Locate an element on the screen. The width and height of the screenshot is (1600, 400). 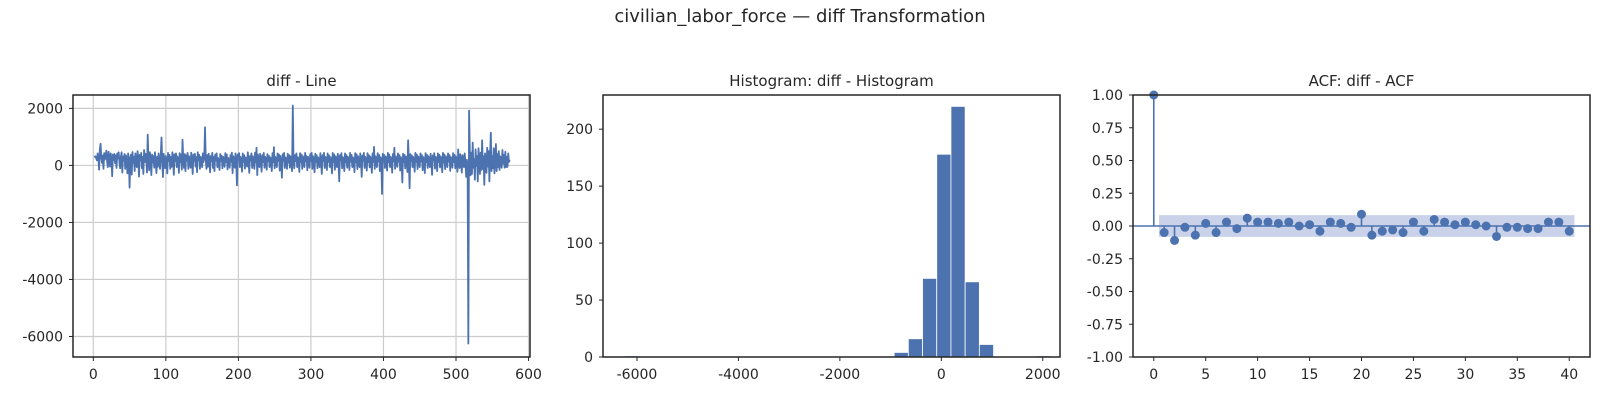
acf-ytick-label: 0.00 is located at coordinates (1107, 227).